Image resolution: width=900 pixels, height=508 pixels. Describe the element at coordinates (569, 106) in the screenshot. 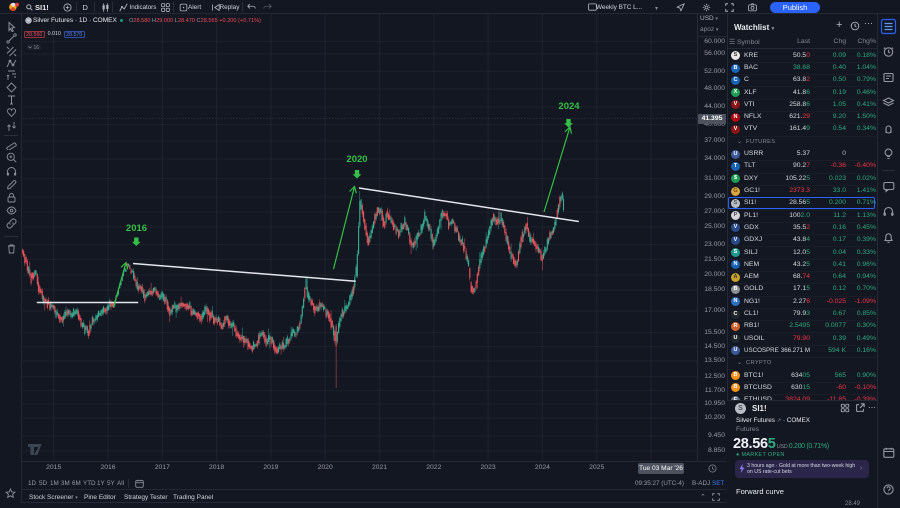

I see `svg-text: 2024` at that location.